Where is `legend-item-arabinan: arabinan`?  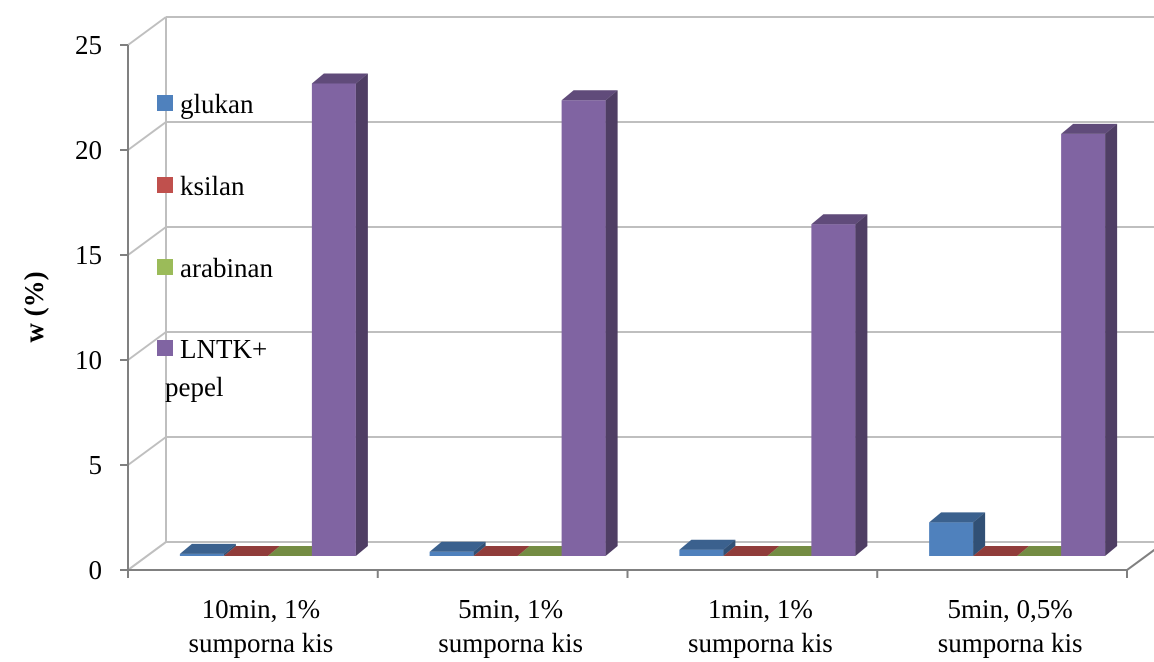
legend-item-arabinan: arabinan is located at coordinates (215, 268).